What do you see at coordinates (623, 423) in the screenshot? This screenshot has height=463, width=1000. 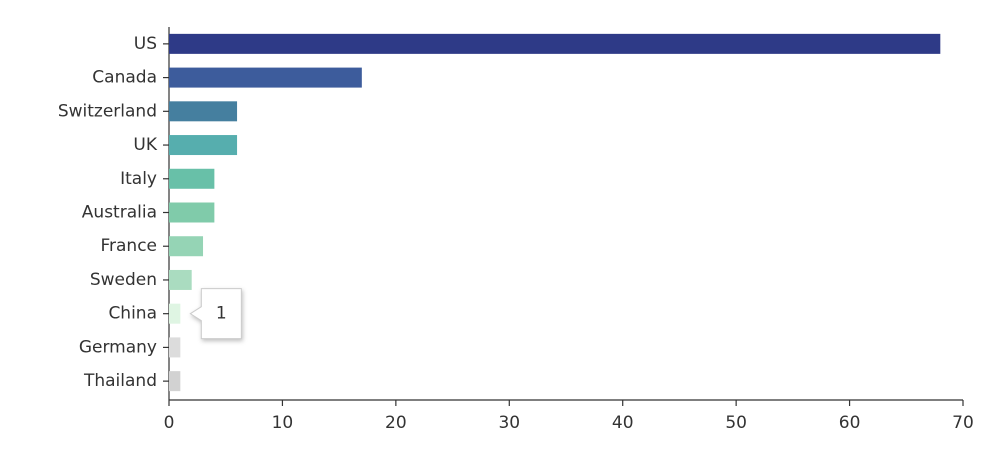 I see `x-tick-label: 40` at bounding box center [623, 423].